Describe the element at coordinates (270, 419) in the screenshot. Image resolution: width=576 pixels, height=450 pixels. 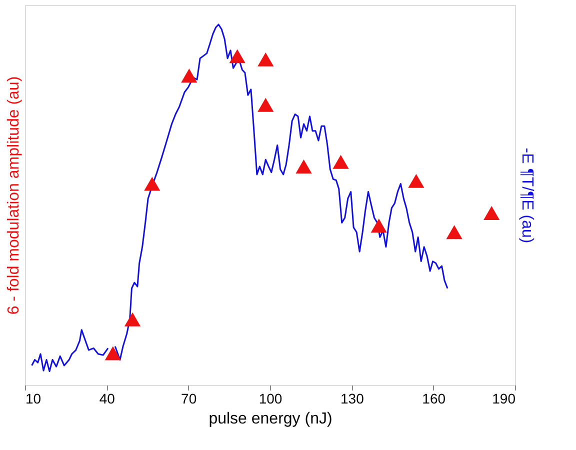
I see `x-axis-title: pulse energy (nJ)` at that location.